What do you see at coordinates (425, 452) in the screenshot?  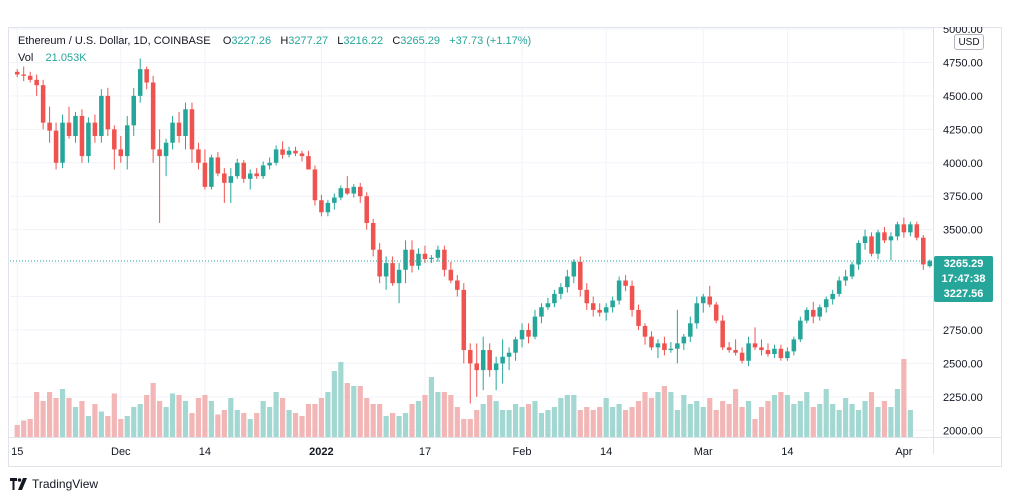 I see `x-tick-label: 17` at bounding box center [425, 452].